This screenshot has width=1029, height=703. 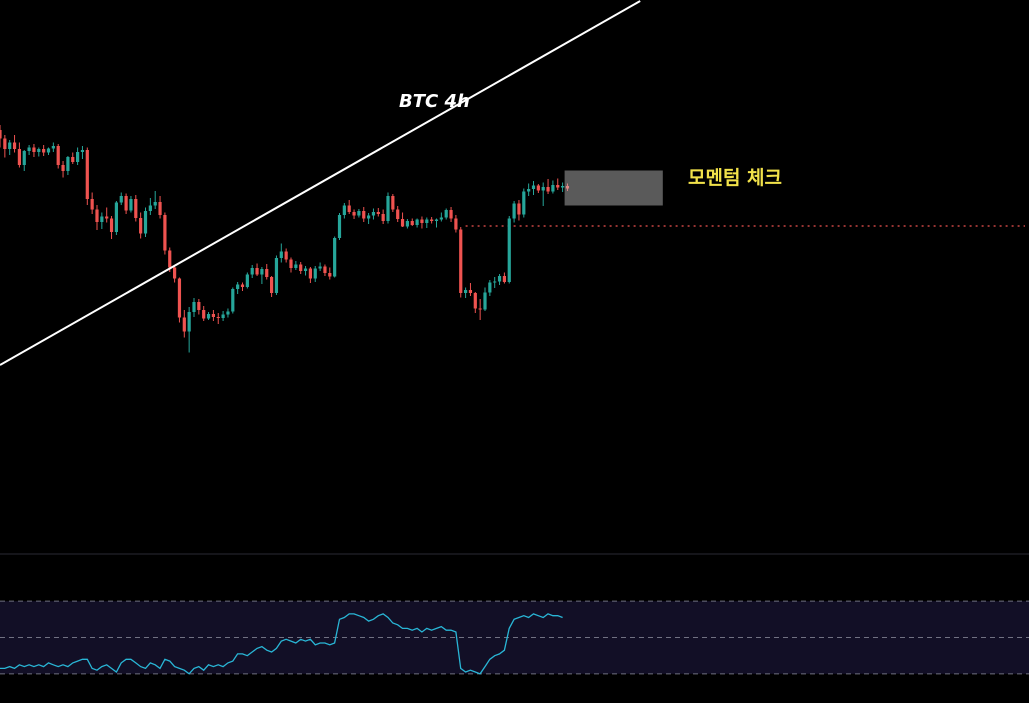 I want to click on rsi-level-lines, so click(x=514, y=637).